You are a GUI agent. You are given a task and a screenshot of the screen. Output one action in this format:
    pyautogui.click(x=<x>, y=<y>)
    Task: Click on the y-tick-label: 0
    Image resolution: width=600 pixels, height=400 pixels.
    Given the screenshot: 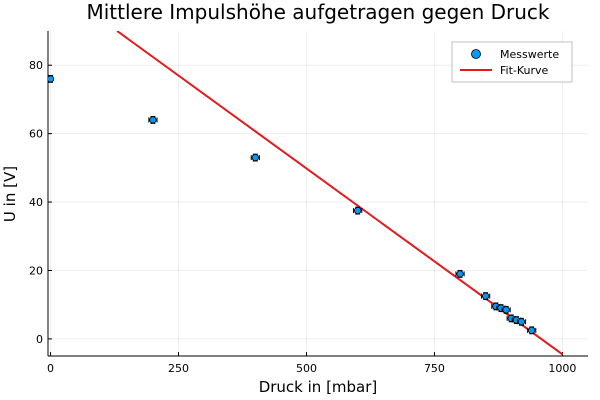 What is the action you would take?
    pyautogui.click(x=39, y=339)
    